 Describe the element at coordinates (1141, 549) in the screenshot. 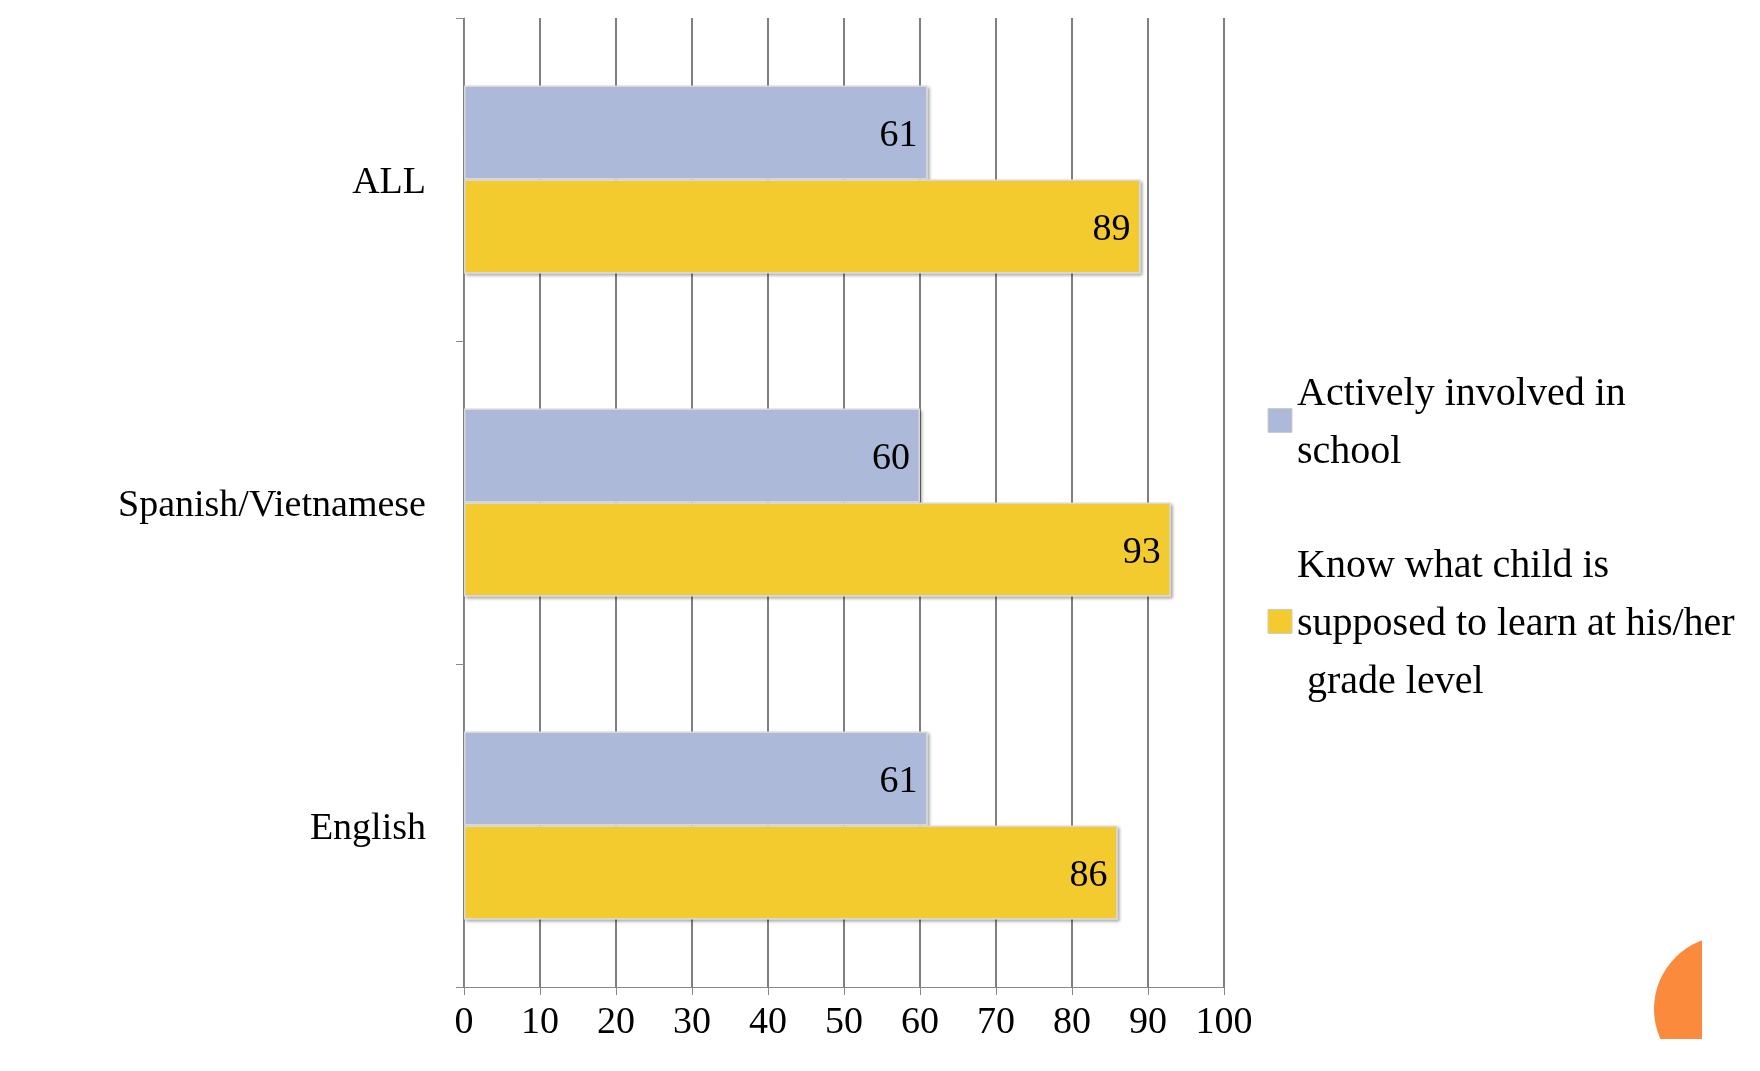

I see `data-label: 93` at that location.